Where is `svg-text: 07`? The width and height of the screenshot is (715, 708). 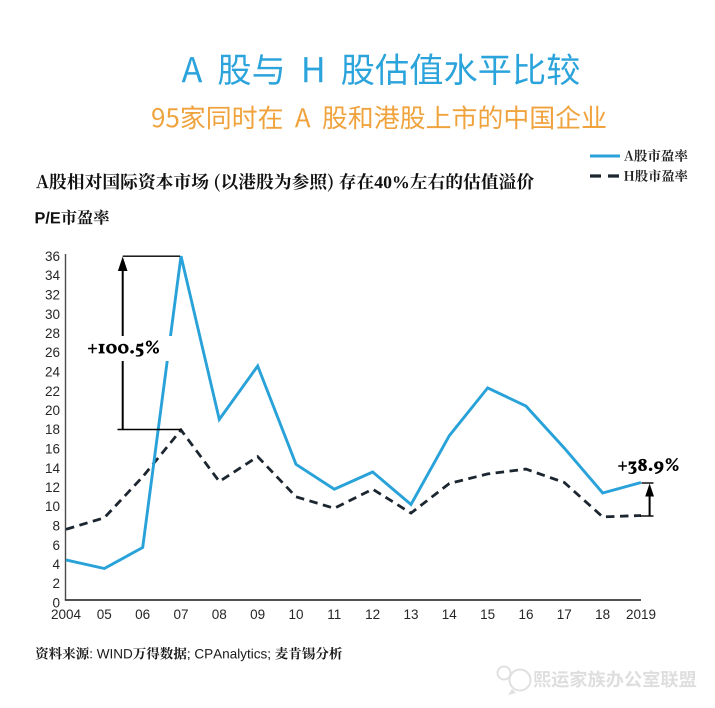 svg-text: 07 is located at coordinates (180, 614).